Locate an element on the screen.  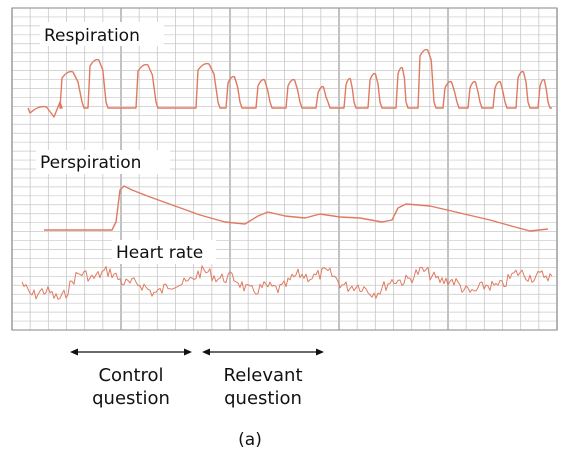
respiration-label: Respiration is located at coordinates (92, 36).